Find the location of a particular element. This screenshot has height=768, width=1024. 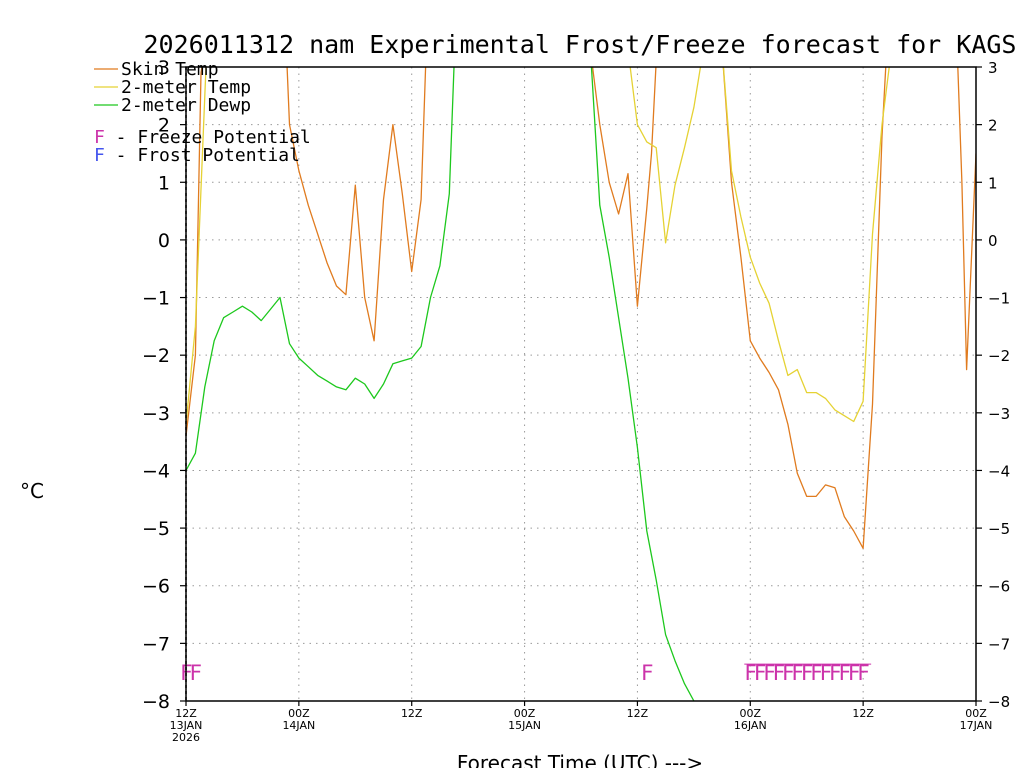

y-axis-label: °C is located at coordinates (32, 491).